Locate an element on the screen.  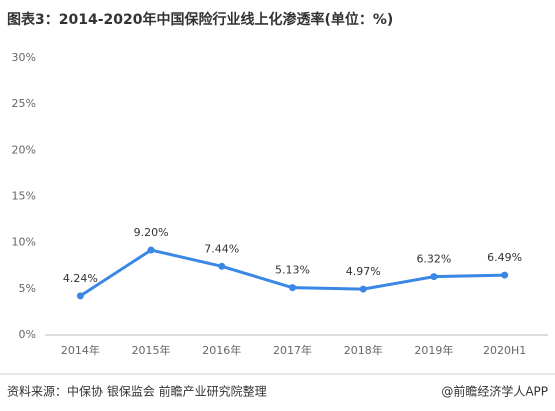
x-tick-label: 2017年 is located at coordinates (292, 350).